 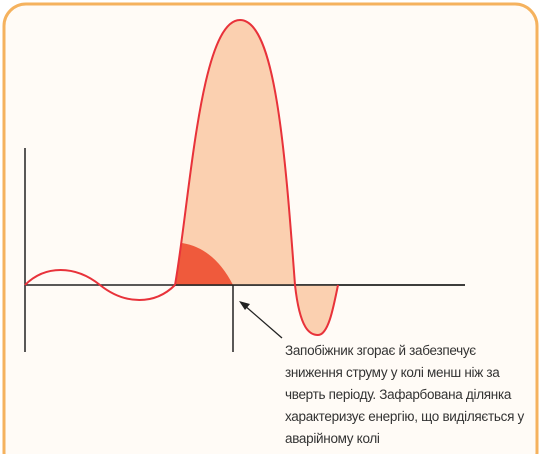 I want to click on caption-line: аварійному колі, so click(x=332, y=438).